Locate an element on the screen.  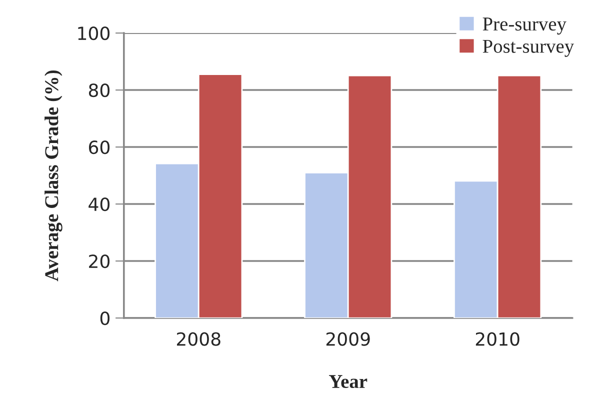
x-tick-label: 2008 is located at coordinates (198, 339).